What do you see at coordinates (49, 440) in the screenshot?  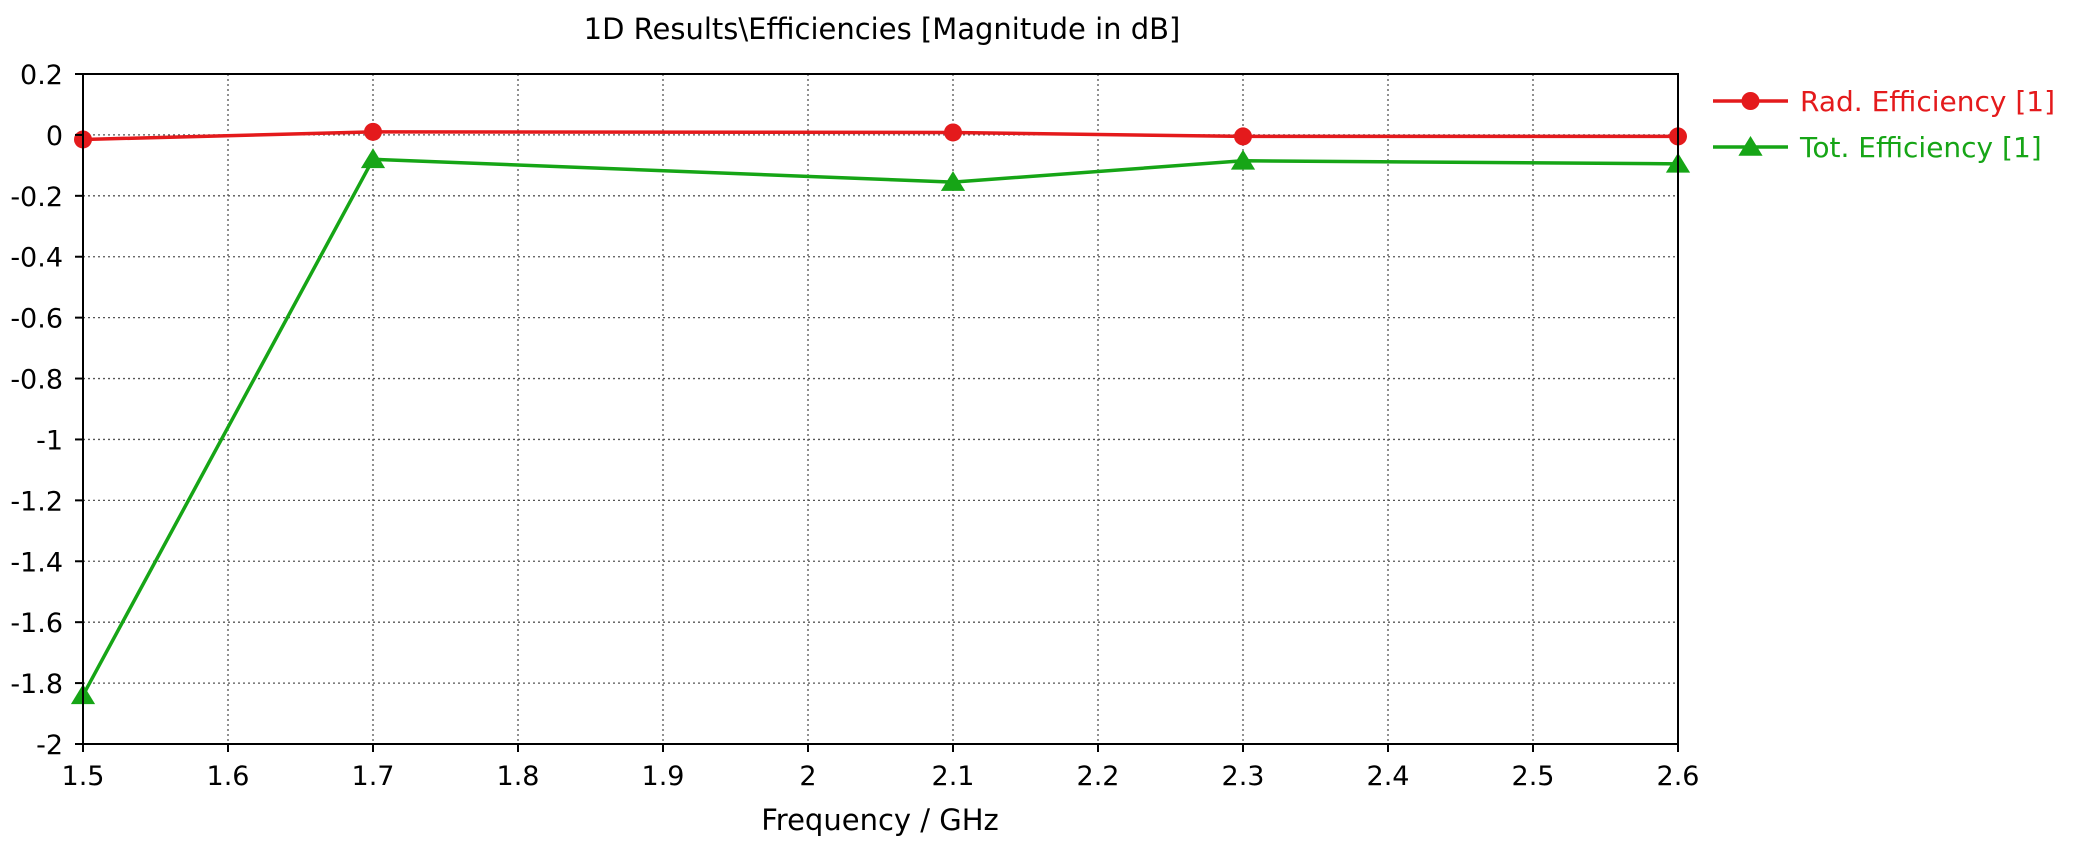 I see `y-tick-label: -1` at bounding box center [49, 440].